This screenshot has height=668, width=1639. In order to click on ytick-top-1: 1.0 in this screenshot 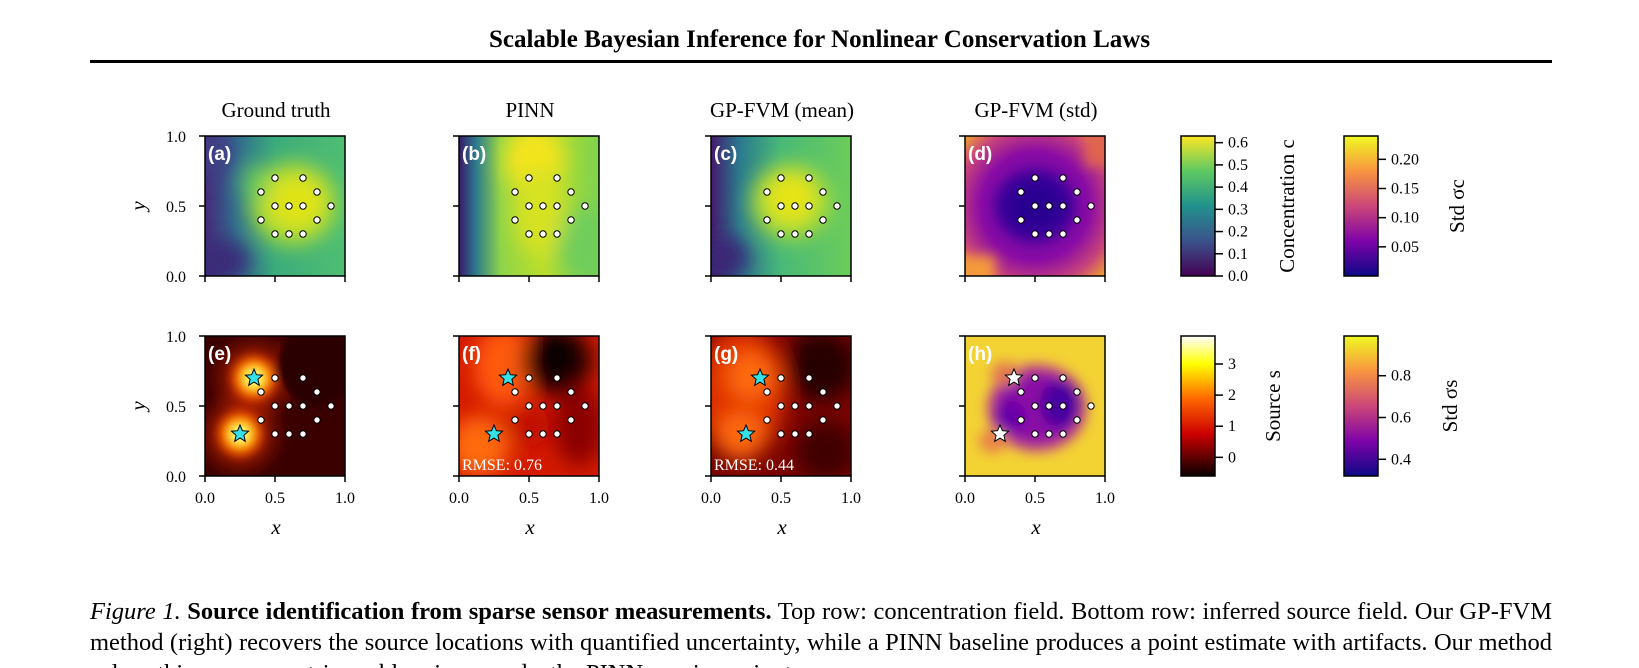, I will do `click(176, 137)`.